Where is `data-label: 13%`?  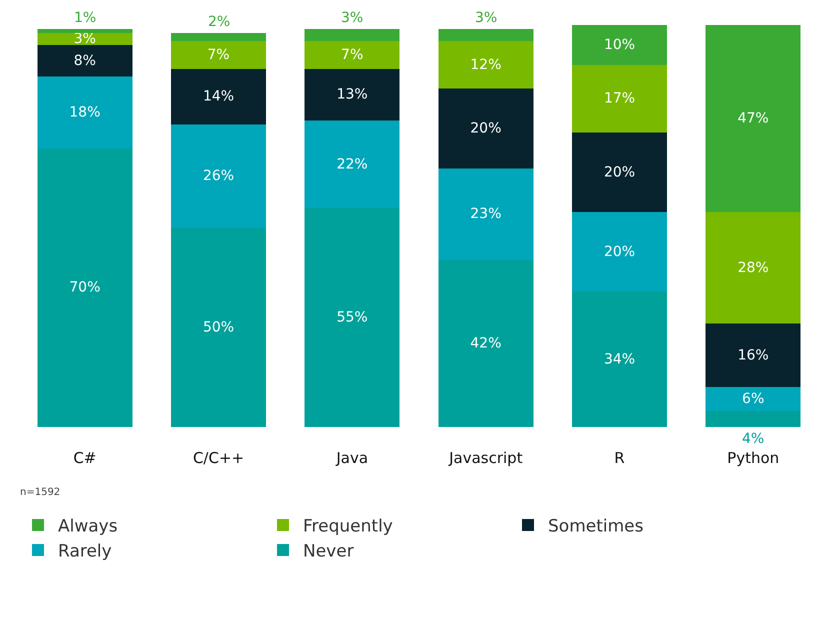
data-label: 13% is located at coordinates (352, 94).